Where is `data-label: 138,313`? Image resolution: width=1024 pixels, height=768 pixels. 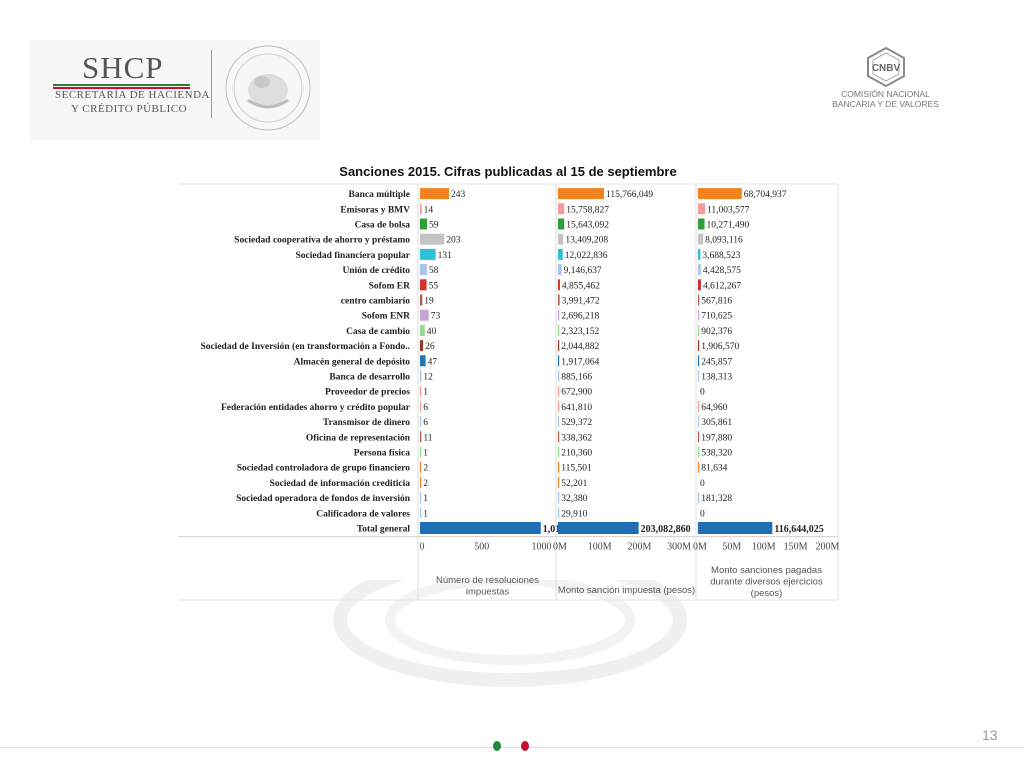
data-label: 138,313 is located at coordinates (716, 378).